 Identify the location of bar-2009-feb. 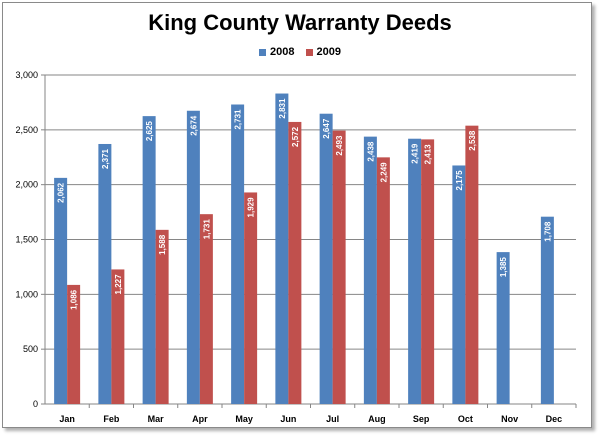
(118, 336).